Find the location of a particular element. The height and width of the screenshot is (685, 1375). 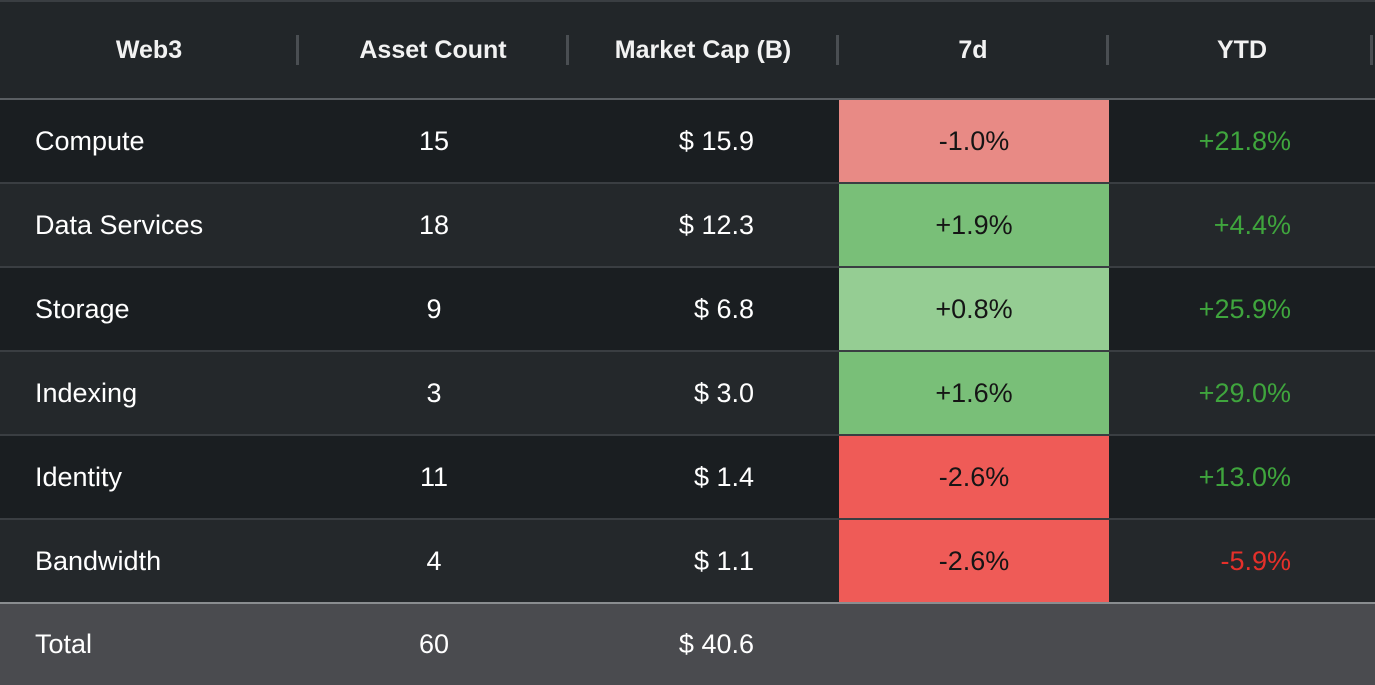

total-row: Total 60 $ 40.6 is located at coordinates (687, 644).